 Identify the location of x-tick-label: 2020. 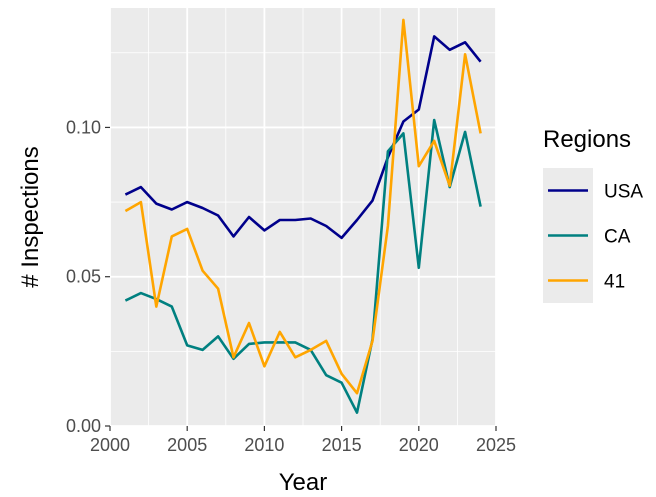
(419, 445).